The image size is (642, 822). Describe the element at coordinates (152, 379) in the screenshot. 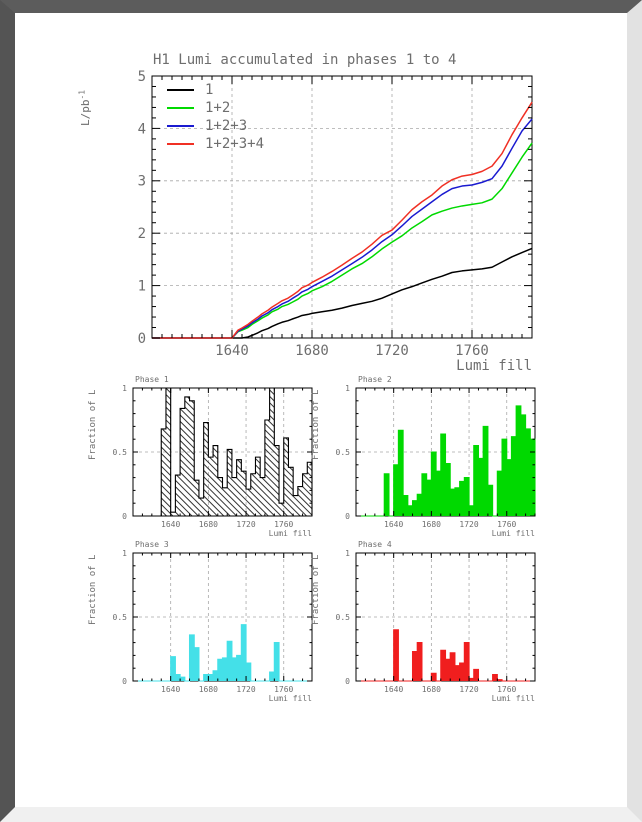

I see `svg-text: Phase 1` at that location.